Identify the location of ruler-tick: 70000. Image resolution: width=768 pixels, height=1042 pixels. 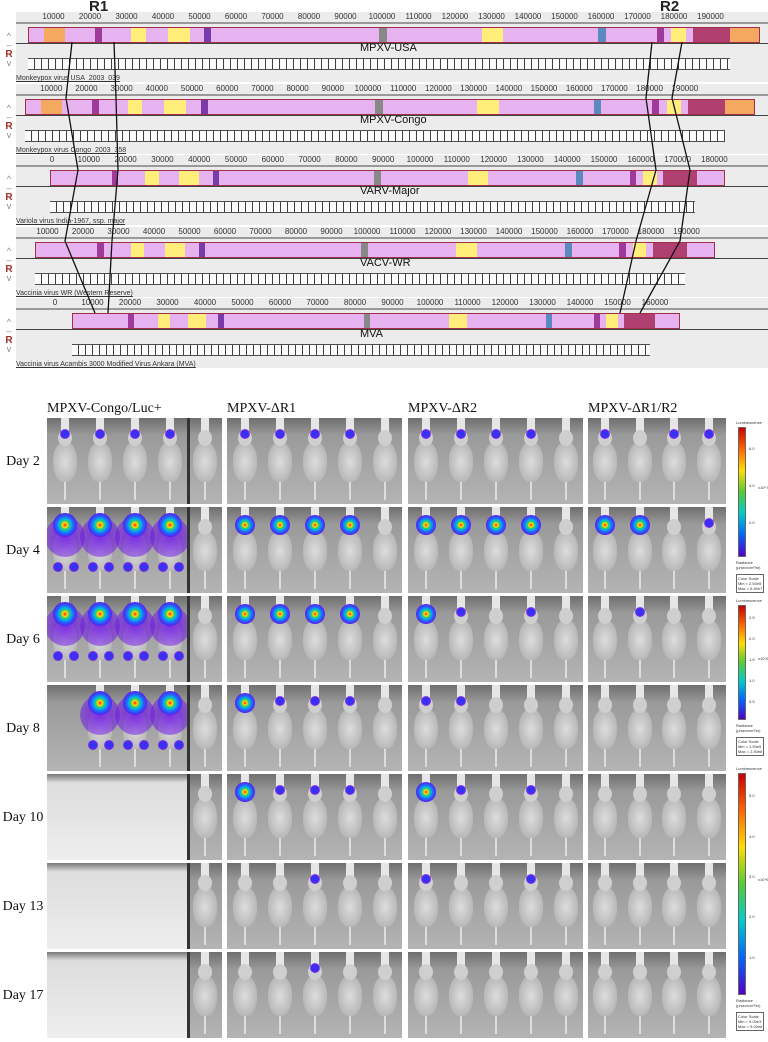
(262, 88).